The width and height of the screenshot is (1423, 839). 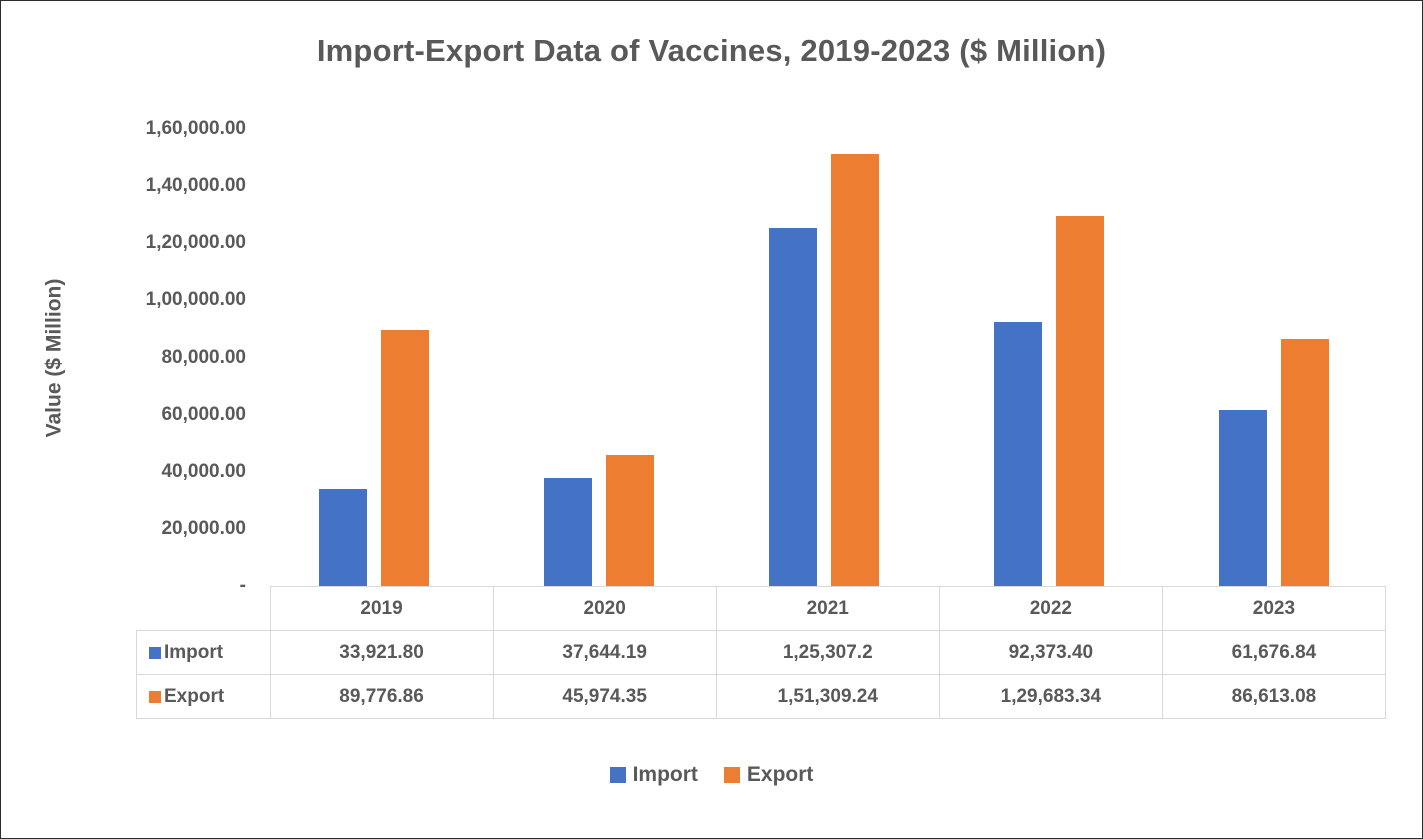 What do you see at coordinates (203, 357) in the screenshot?
I see `y-tick-label: 80,000.00` at bounding box center [203, 357].